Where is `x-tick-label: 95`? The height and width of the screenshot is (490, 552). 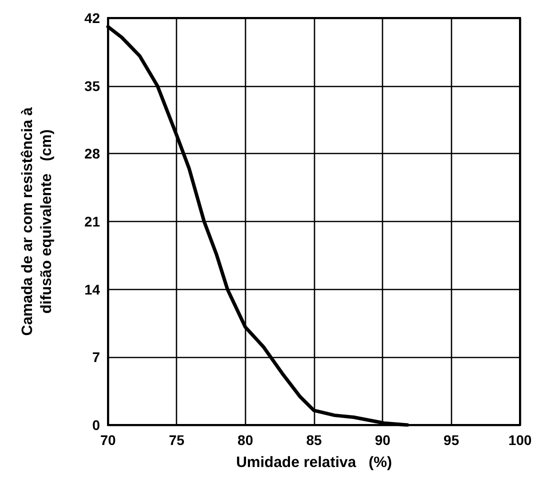
x-tick-label: 95 is located at coordinates (452, 440).